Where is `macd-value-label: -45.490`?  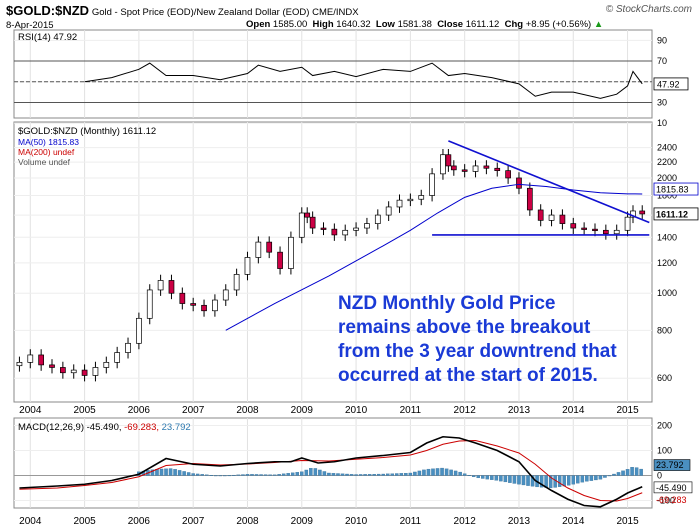
macd-value-label: -45.490 is located at coordinates (671, 488).